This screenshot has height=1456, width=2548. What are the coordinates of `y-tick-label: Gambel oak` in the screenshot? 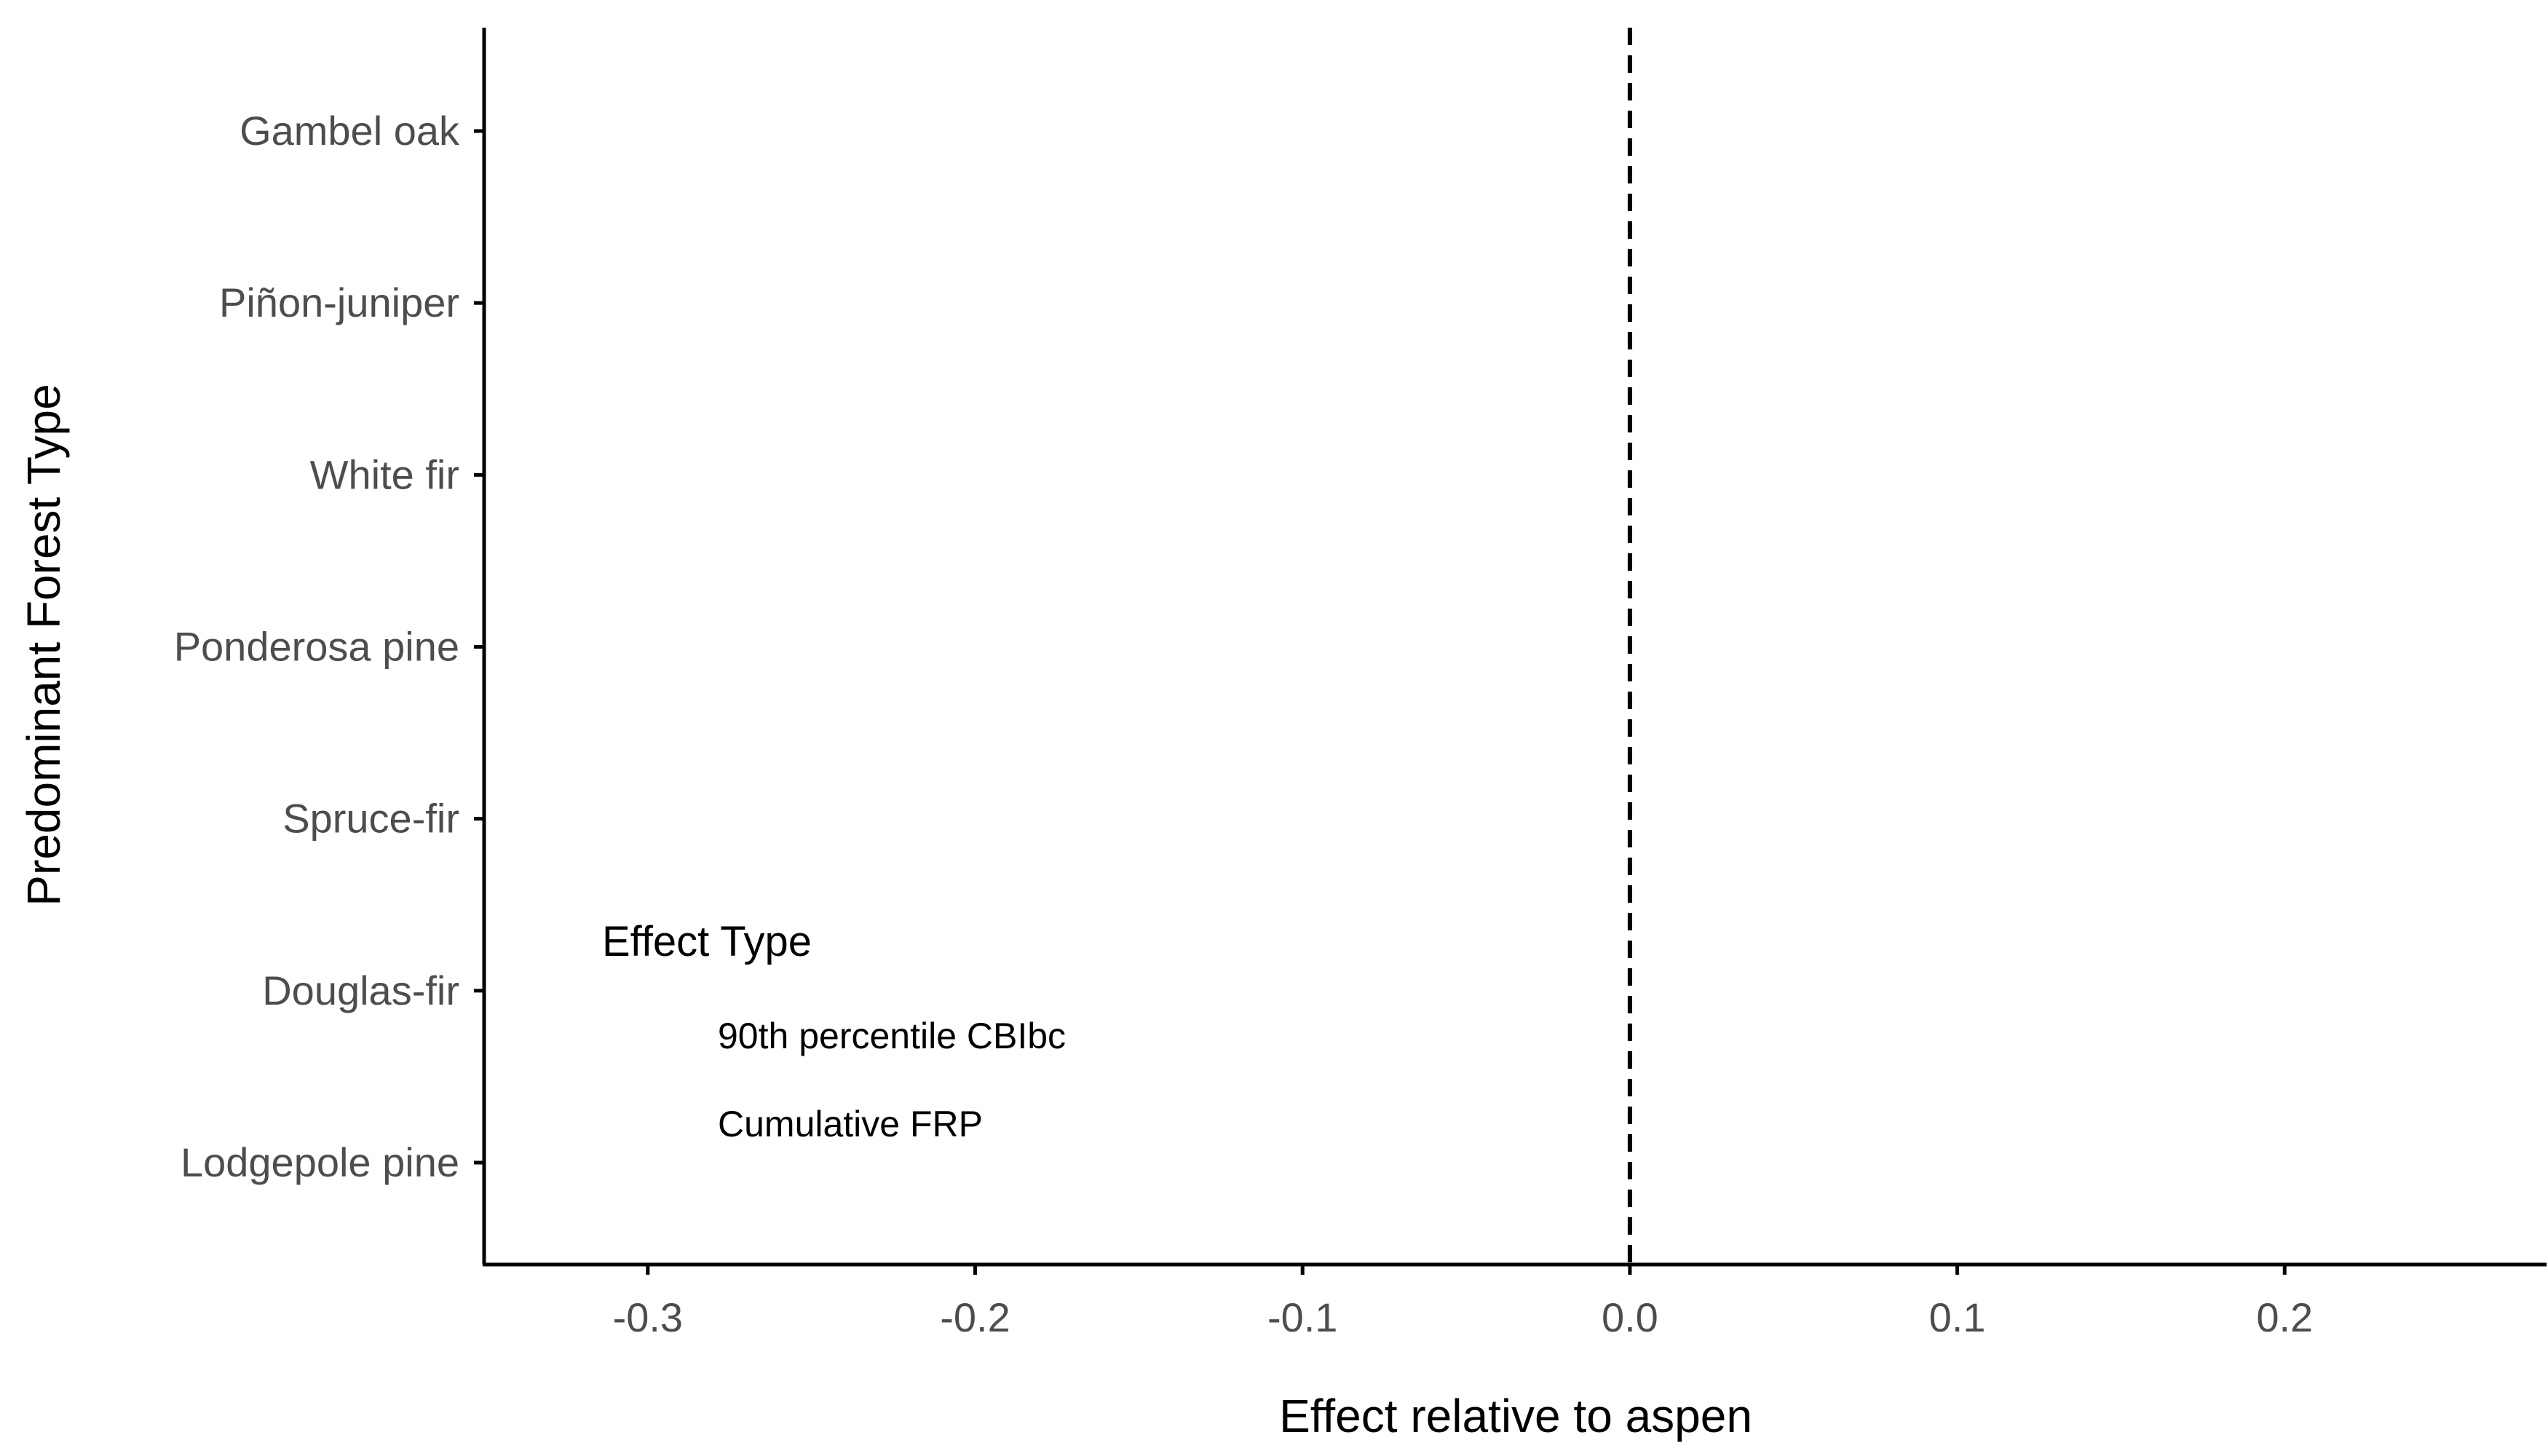 It's located at (350, 131).